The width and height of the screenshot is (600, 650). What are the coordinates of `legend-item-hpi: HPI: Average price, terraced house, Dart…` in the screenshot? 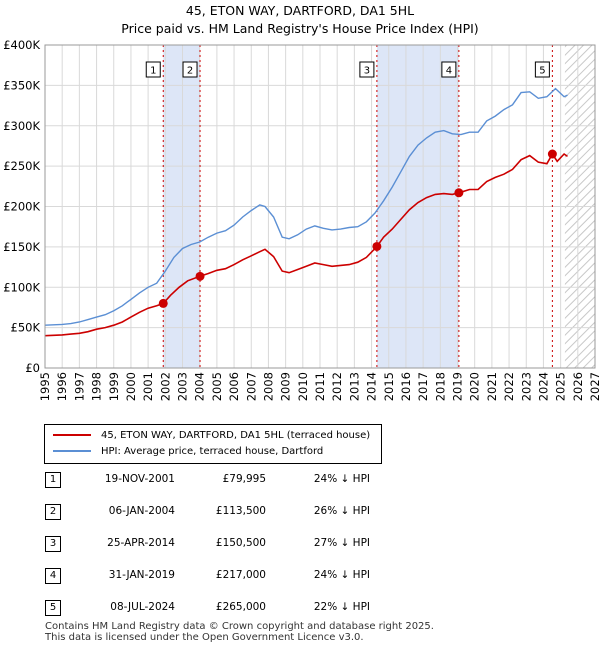 It's located at (188, 452).